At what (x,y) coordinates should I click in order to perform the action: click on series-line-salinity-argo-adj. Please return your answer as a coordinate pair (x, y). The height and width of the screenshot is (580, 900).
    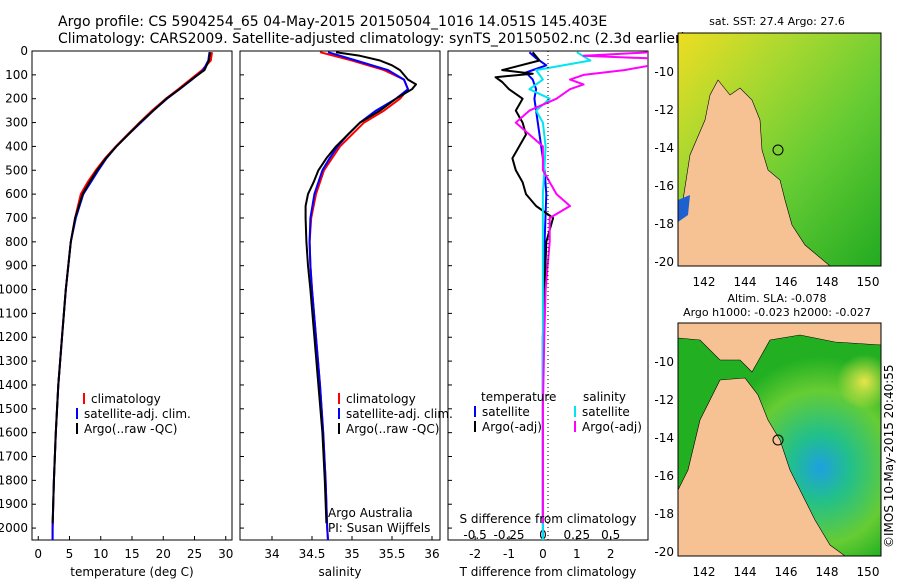
    Looking at the image, I should click on (581, 287).